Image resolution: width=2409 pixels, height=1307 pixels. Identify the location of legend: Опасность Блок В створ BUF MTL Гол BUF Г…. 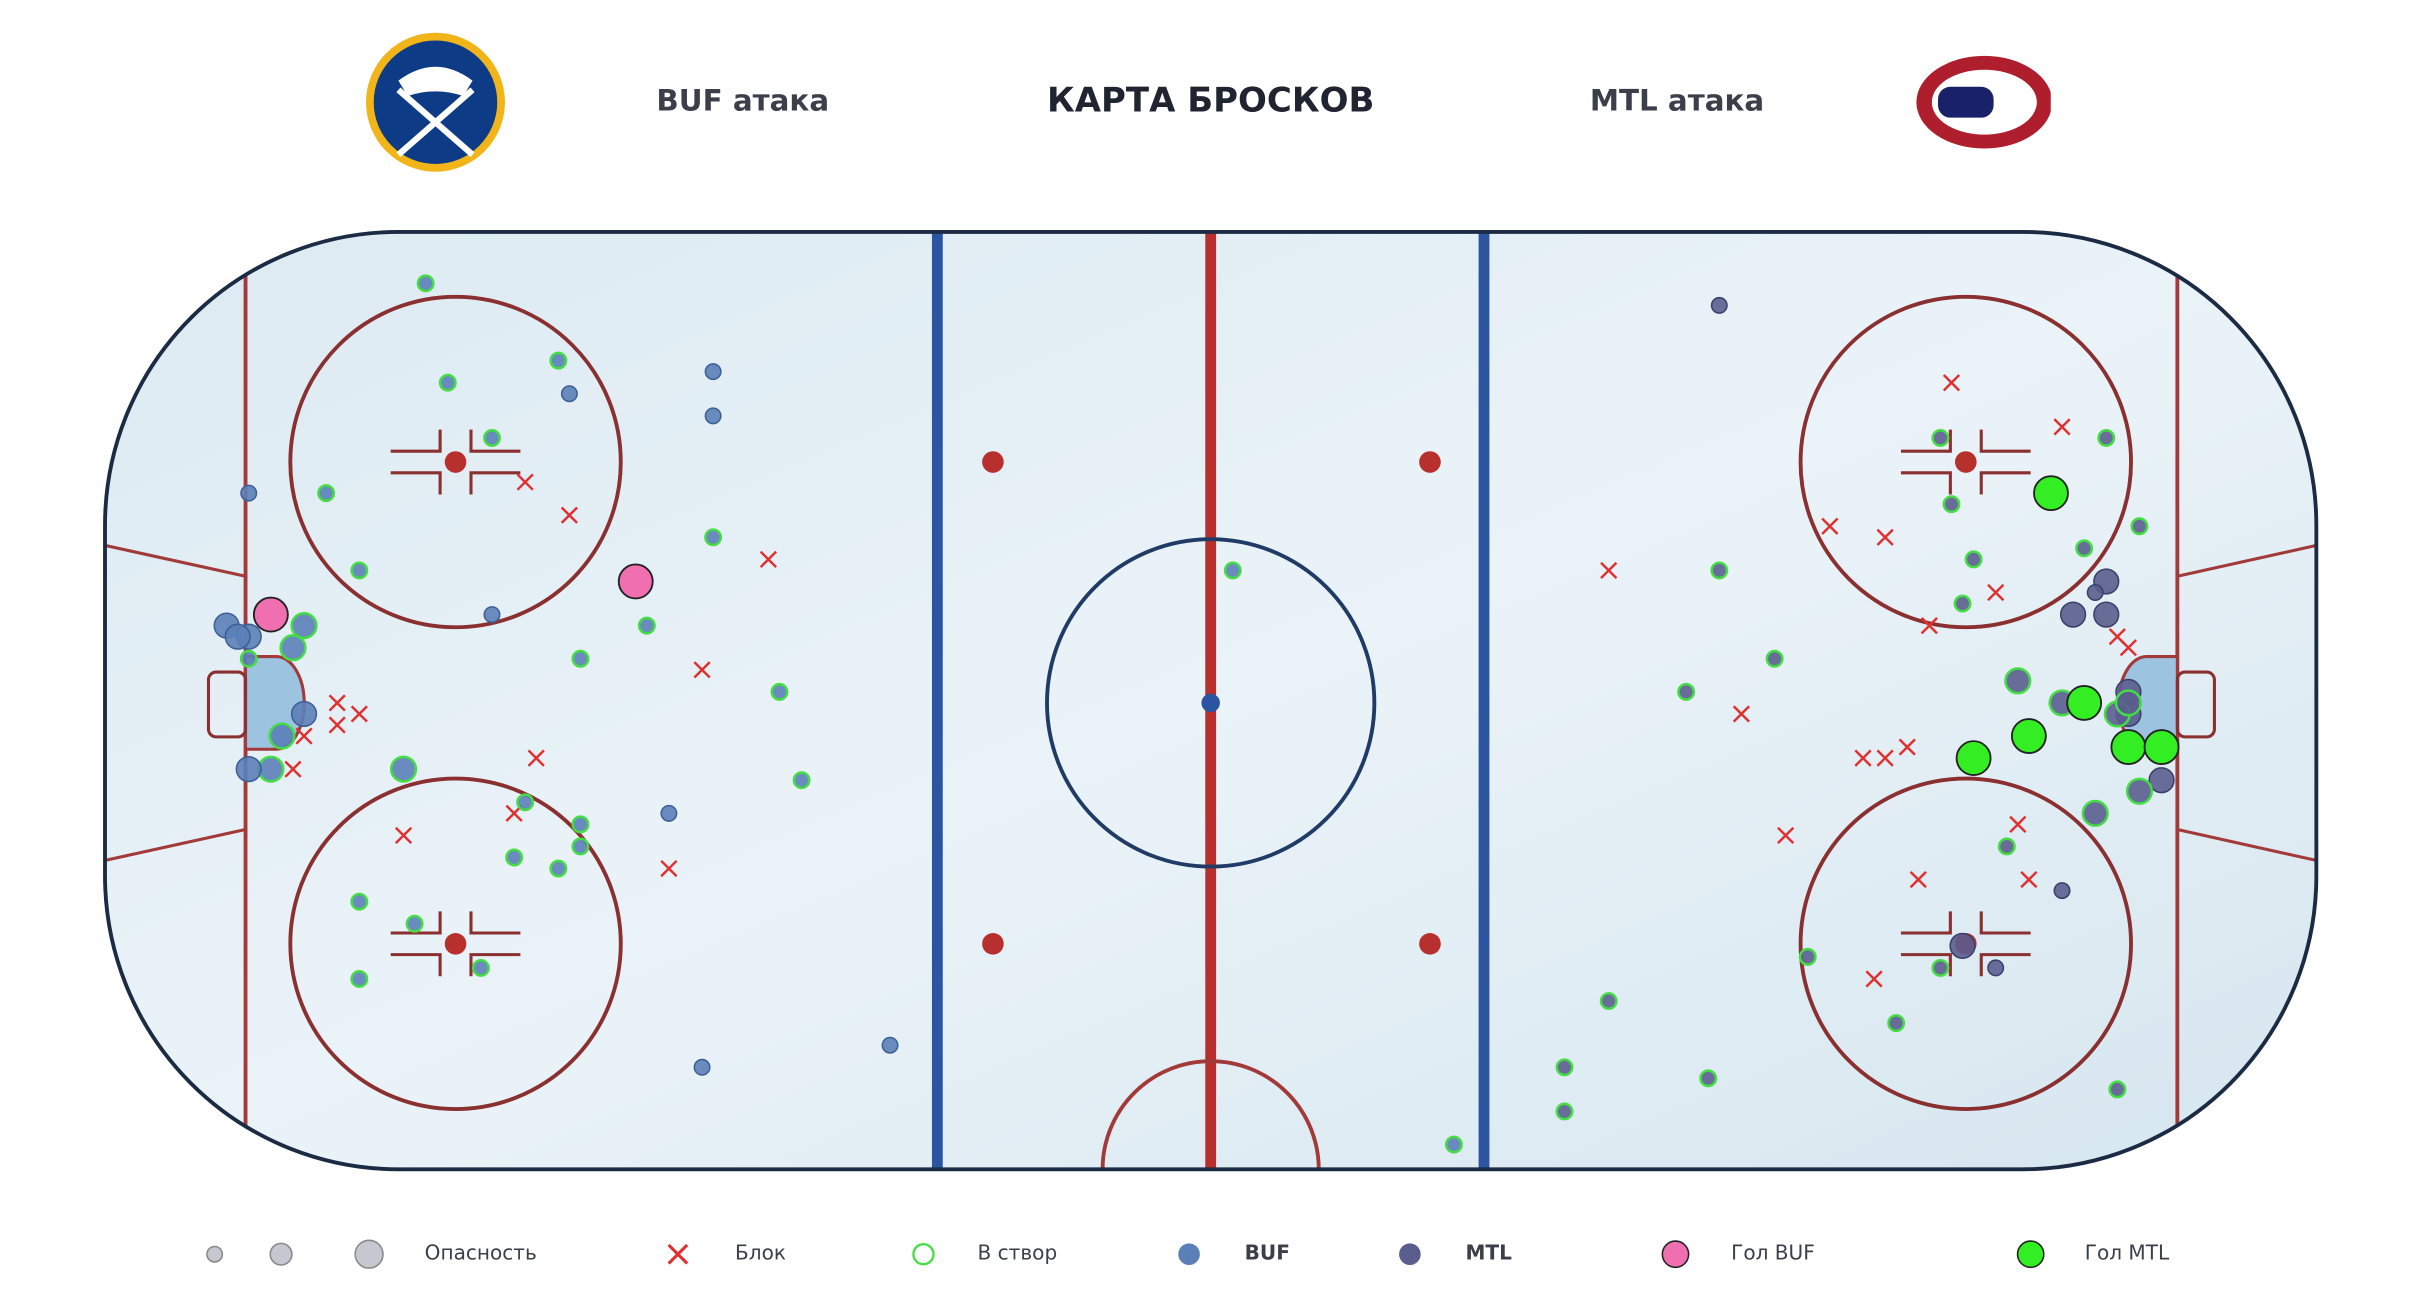
(1188, 1254).